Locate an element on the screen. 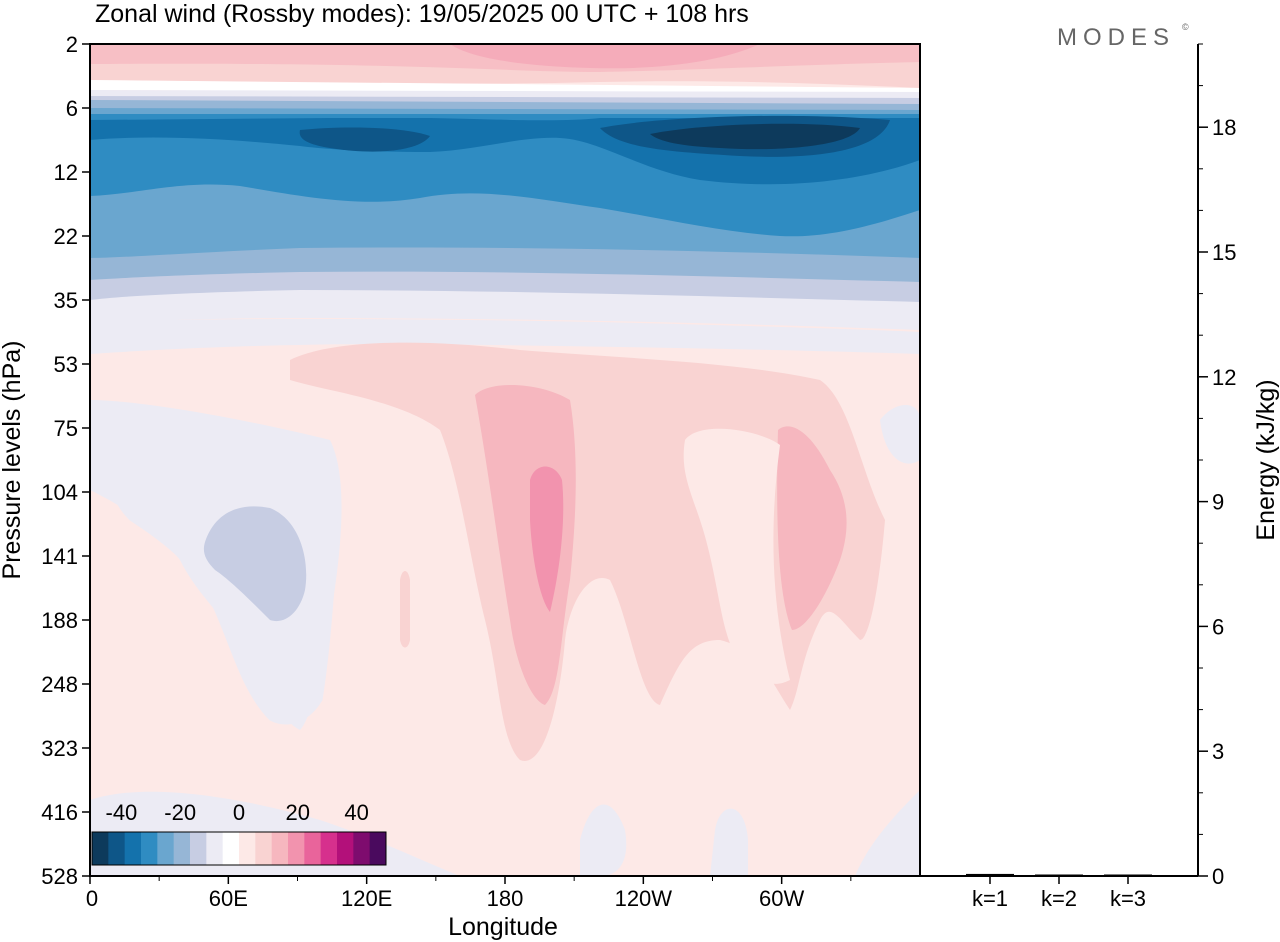 The image size is (1280, 942). colorbar-swatches is located at coordinates (239, 848).